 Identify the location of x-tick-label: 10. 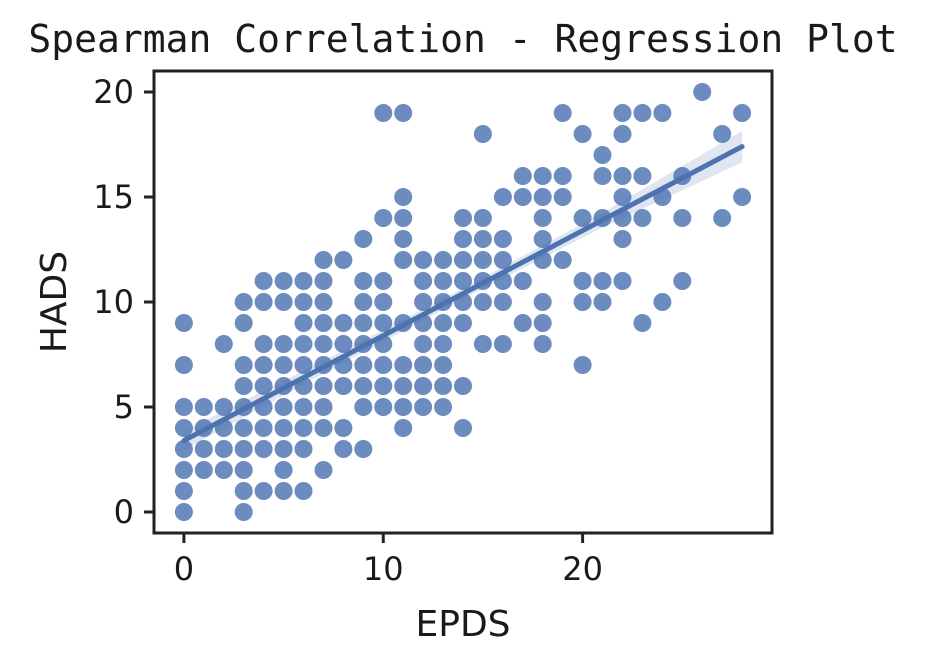
(383, 569).